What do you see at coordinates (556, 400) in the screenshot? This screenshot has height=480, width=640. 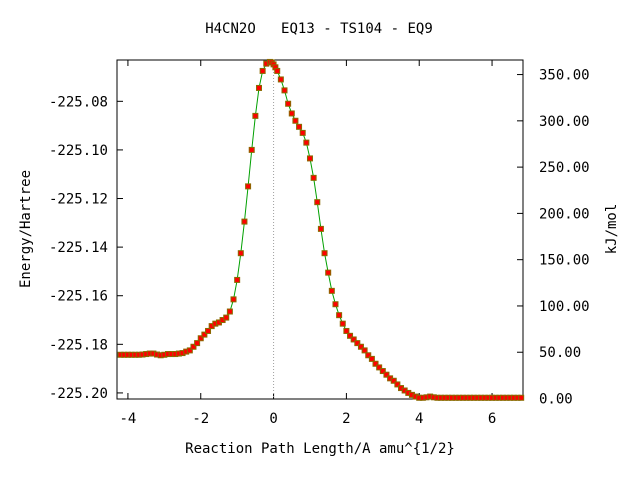 I see `y-right-tick-label: 0.00` at bounding box center [556, 400].